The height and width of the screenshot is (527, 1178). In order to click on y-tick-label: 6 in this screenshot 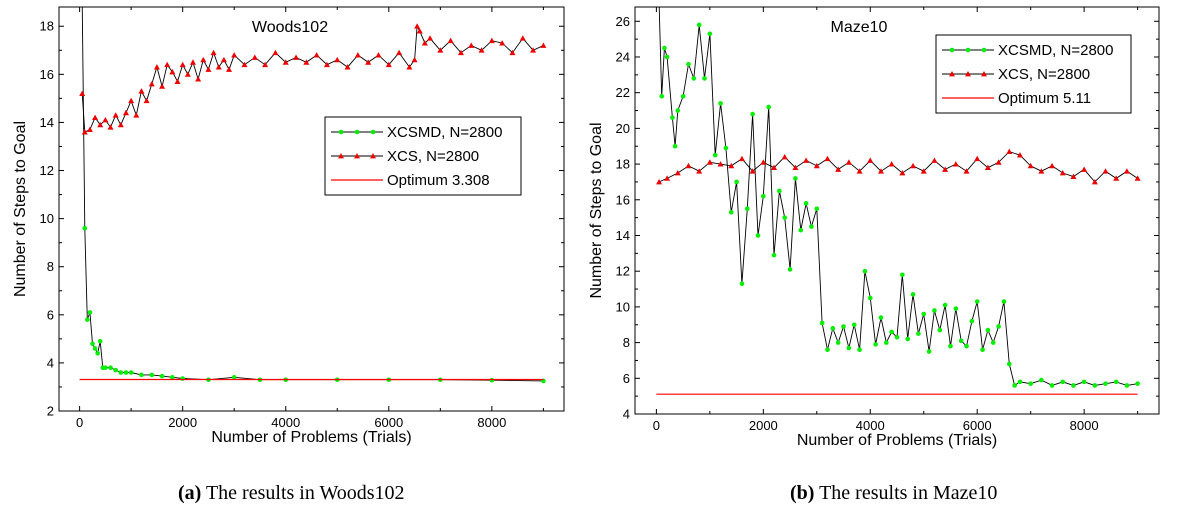, I will do `click(626, 378)`.